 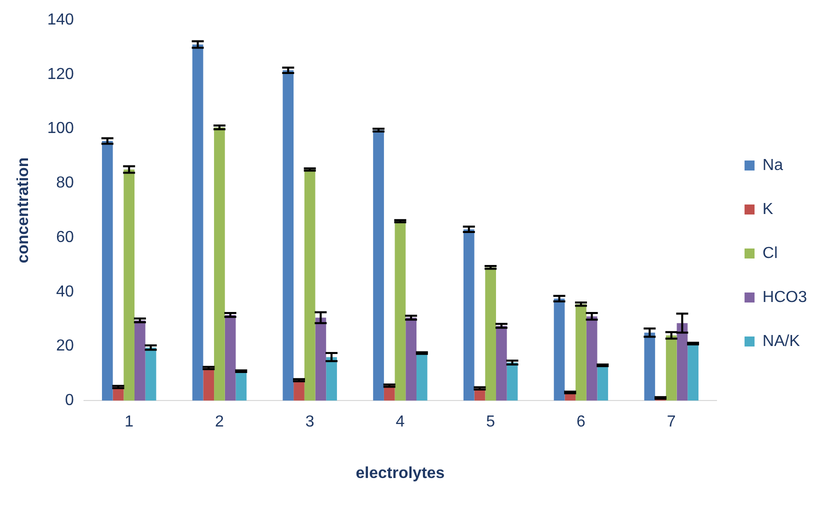 I want to click on legend-label: Na, so click(x=773, y=165).